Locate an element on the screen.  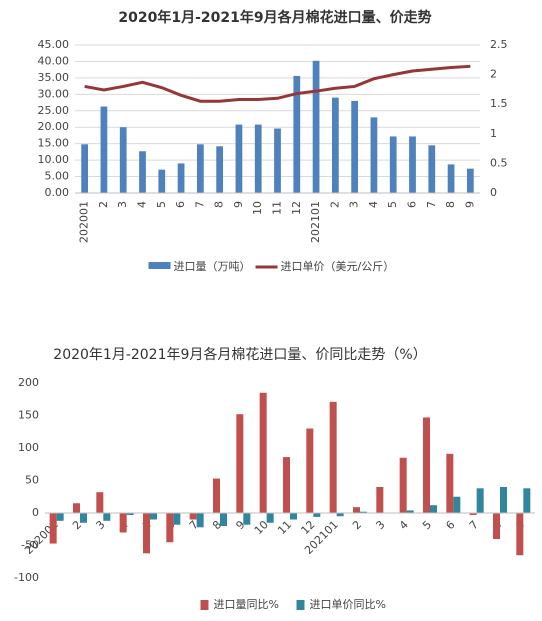
y2-tick-label: 1.5 is located at coordinates (499, 103).